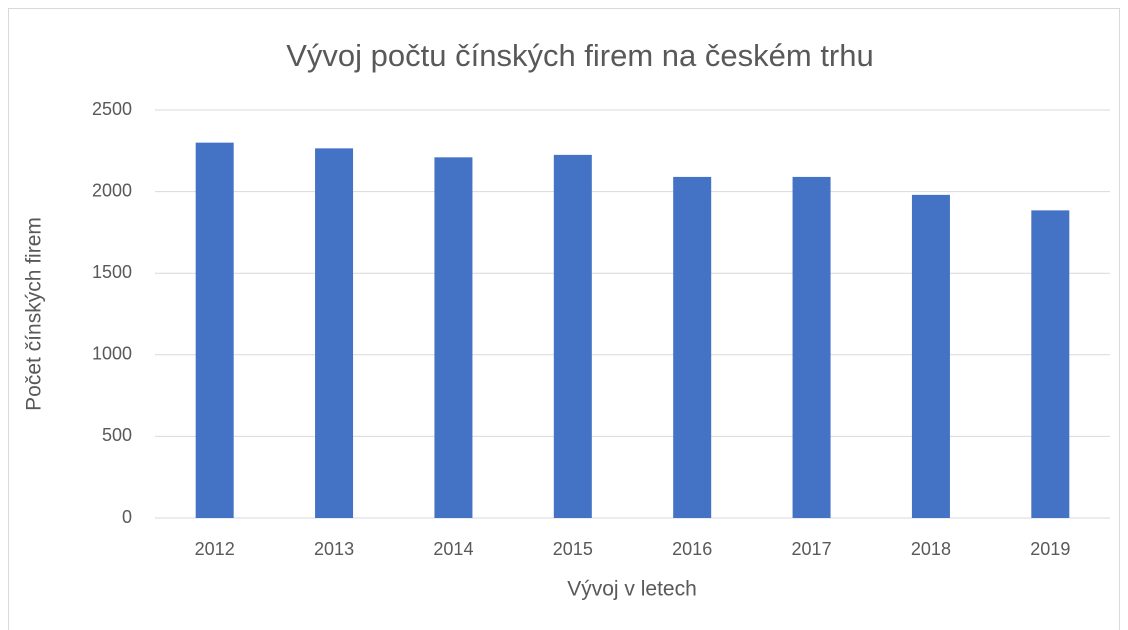 This screenshot has height=630, width=1128. What do you see at coordinates (931, 549) in the screenshot?
I see `x-tick-label: 2018` at bounding box center [931, 549].